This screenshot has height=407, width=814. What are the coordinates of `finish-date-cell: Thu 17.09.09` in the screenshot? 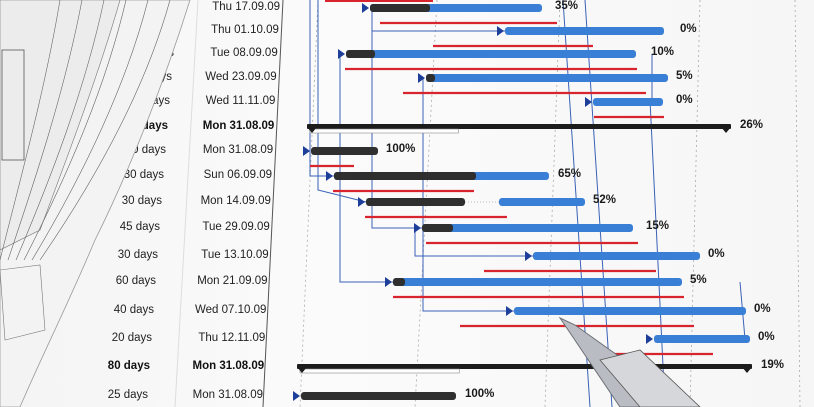 It's located at (246, 7).